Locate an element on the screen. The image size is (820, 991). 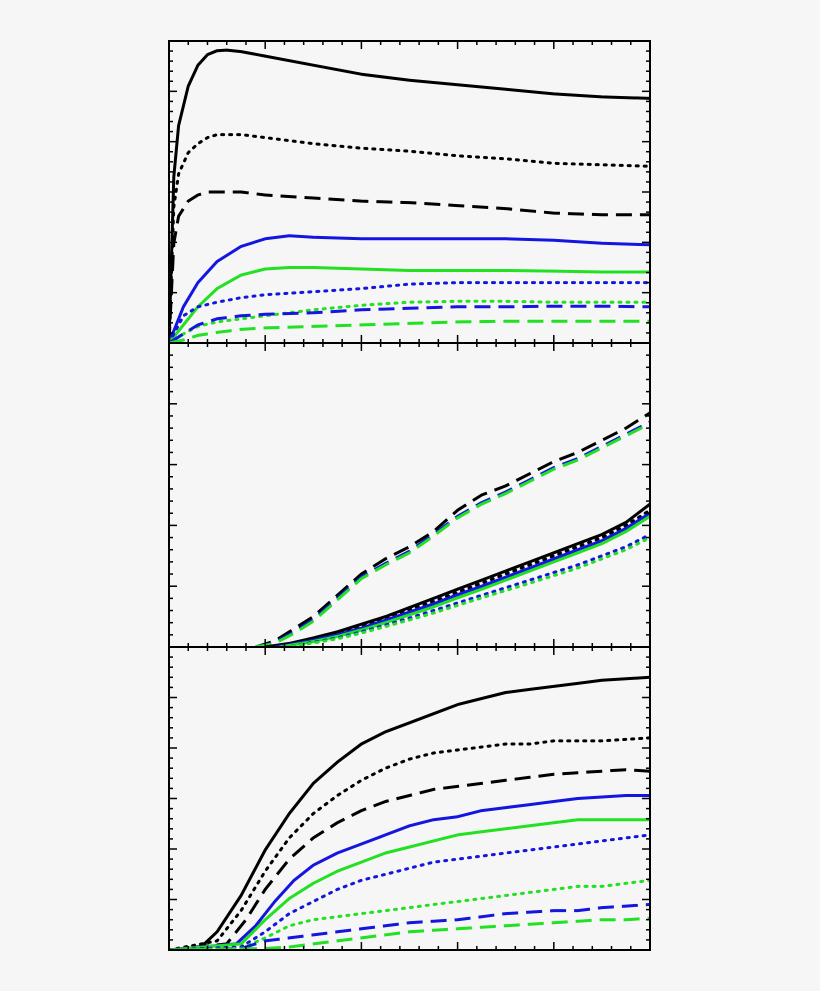
series-group is located at coordinates (452, 529).